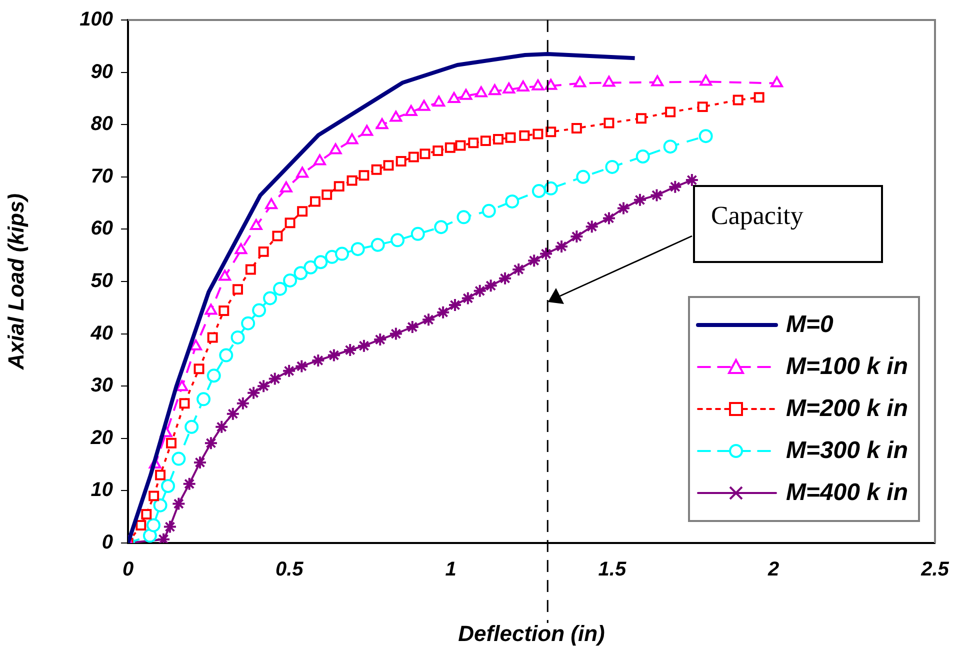 The image size is (958, 652). What do you see at coordinates (15, 282) in the screenshot?
I see `y-axis-title: Axial Load (kips)` at bounding box center [15, 282].